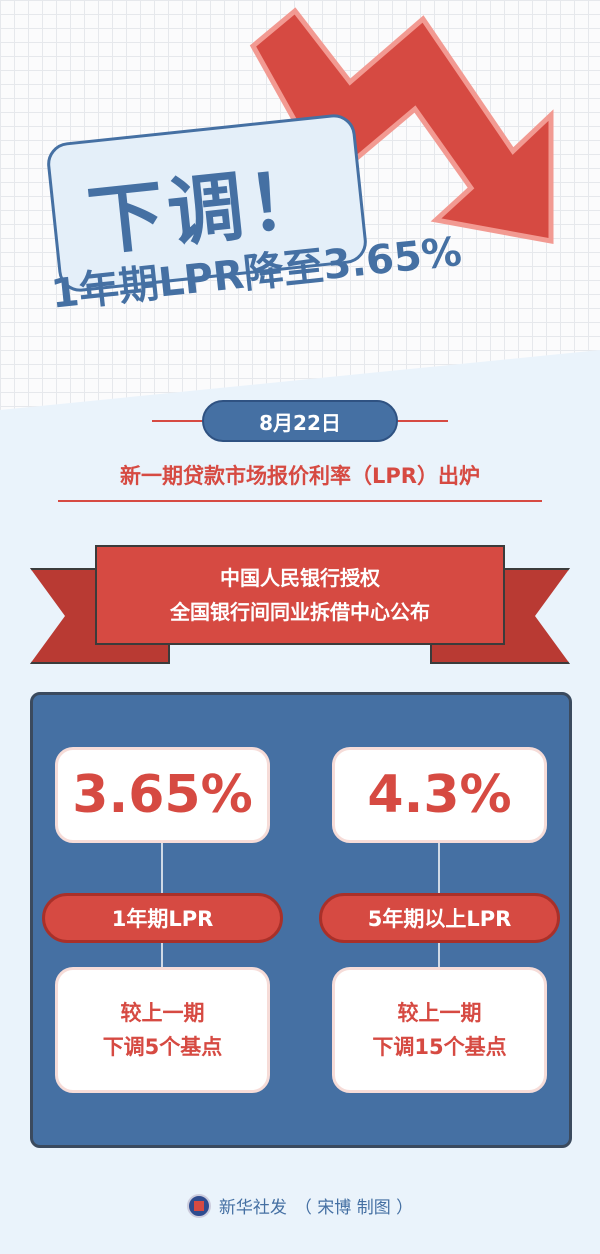 This screenshot has width=600, height=1254. I want to click on change-line-2: 下调15个基点, so click(439, 1047).